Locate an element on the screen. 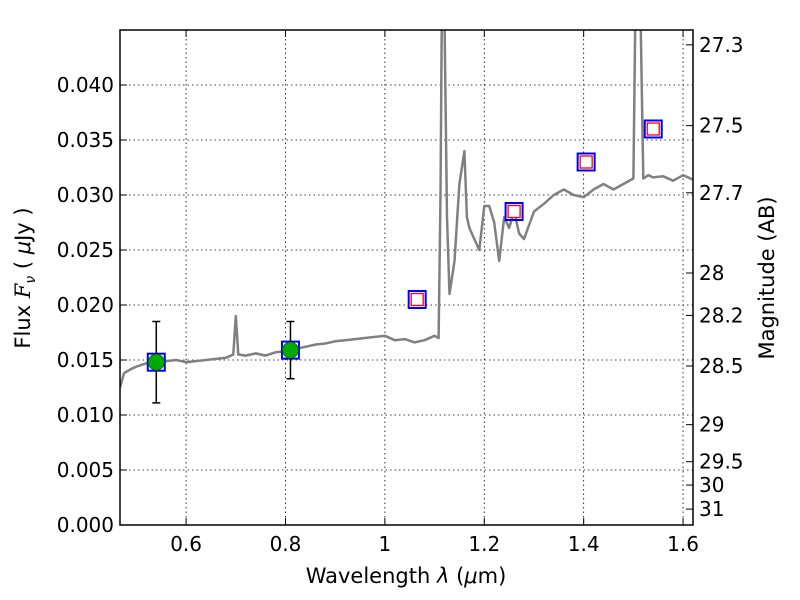 This screenshot has height=600, width=800. y2-tick-label: 29.5 is located at coordinates (721, 462).